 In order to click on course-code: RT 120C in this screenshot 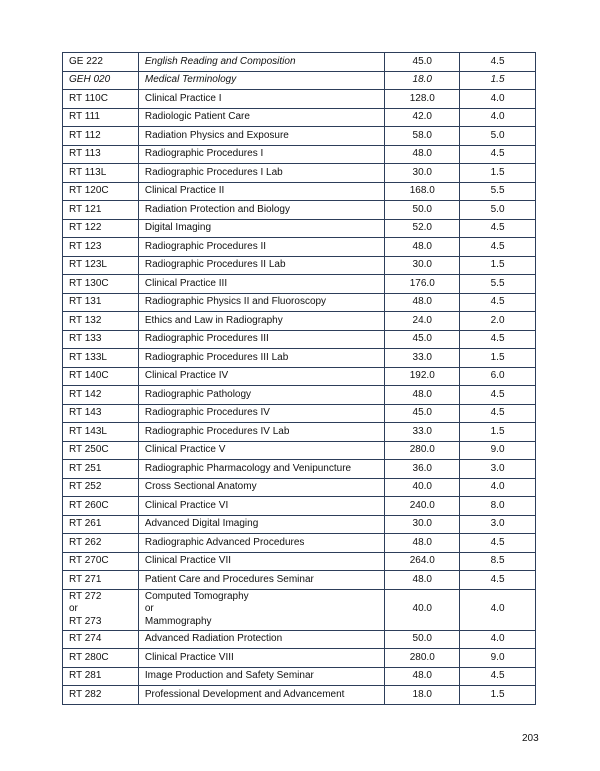, I will do `click(100, 191)`.